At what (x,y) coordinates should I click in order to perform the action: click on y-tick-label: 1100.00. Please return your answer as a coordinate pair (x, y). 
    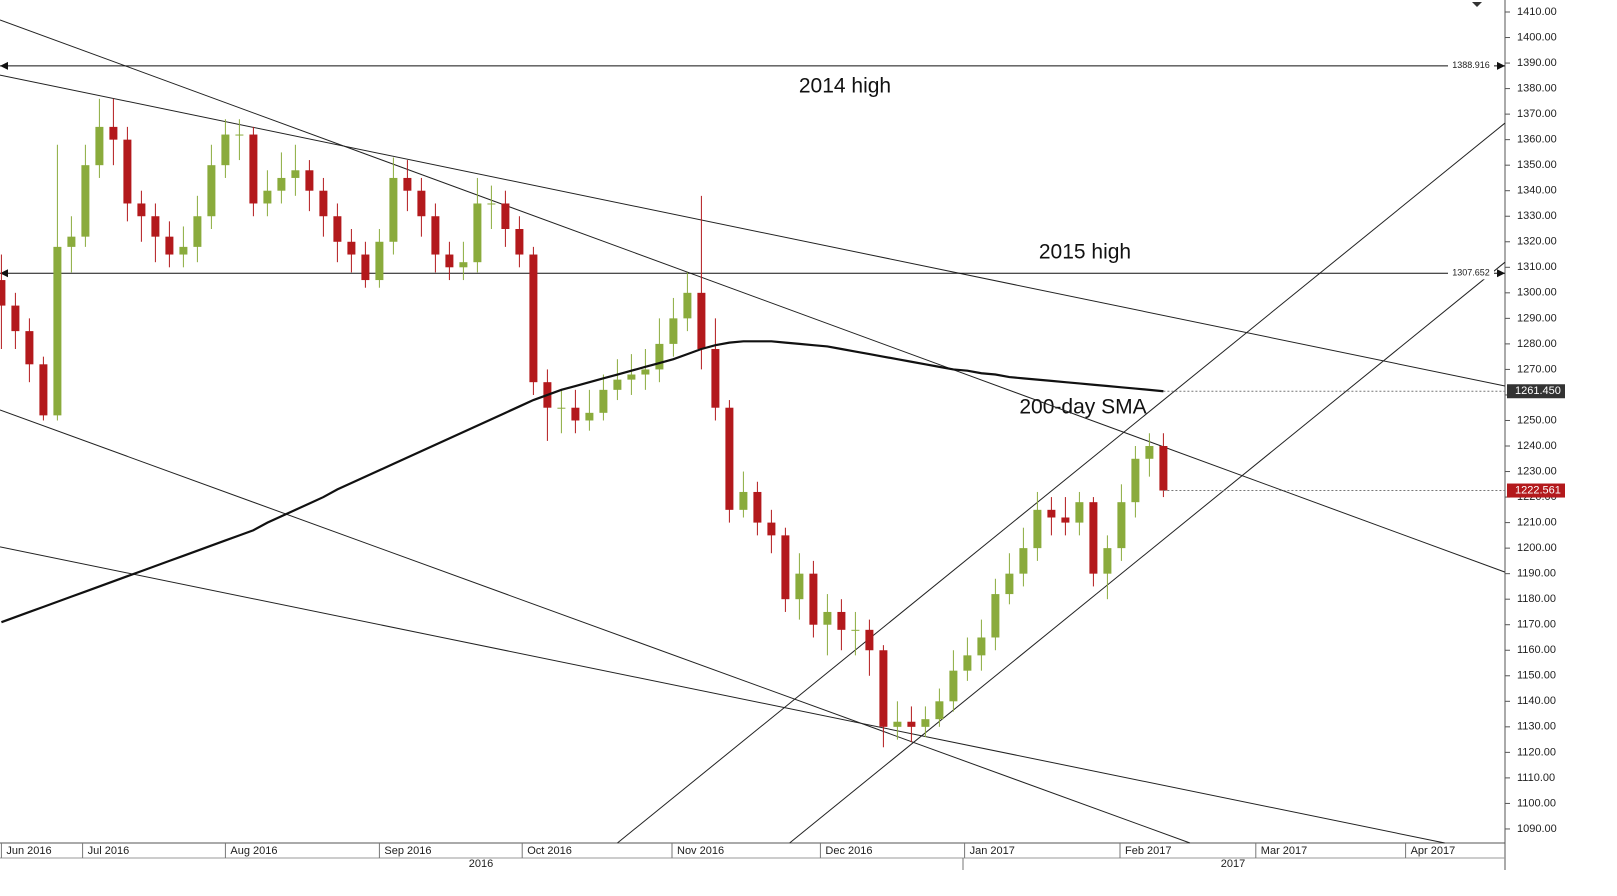
    Looking at the image, I should click on (1536, 803).